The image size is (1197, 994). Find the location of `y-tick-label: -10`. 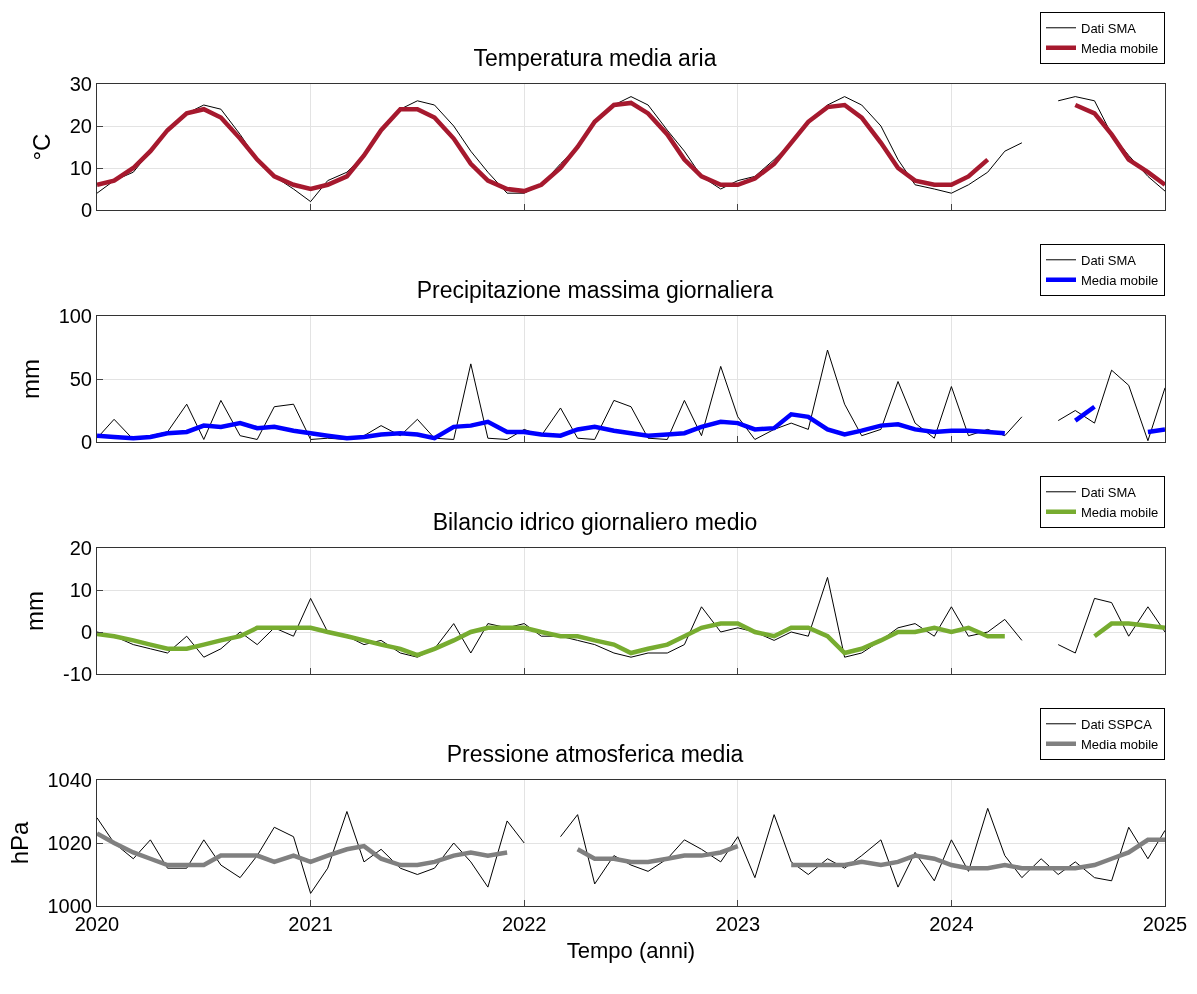

y-tick-label: -10 is located at coordinates (77, 674).